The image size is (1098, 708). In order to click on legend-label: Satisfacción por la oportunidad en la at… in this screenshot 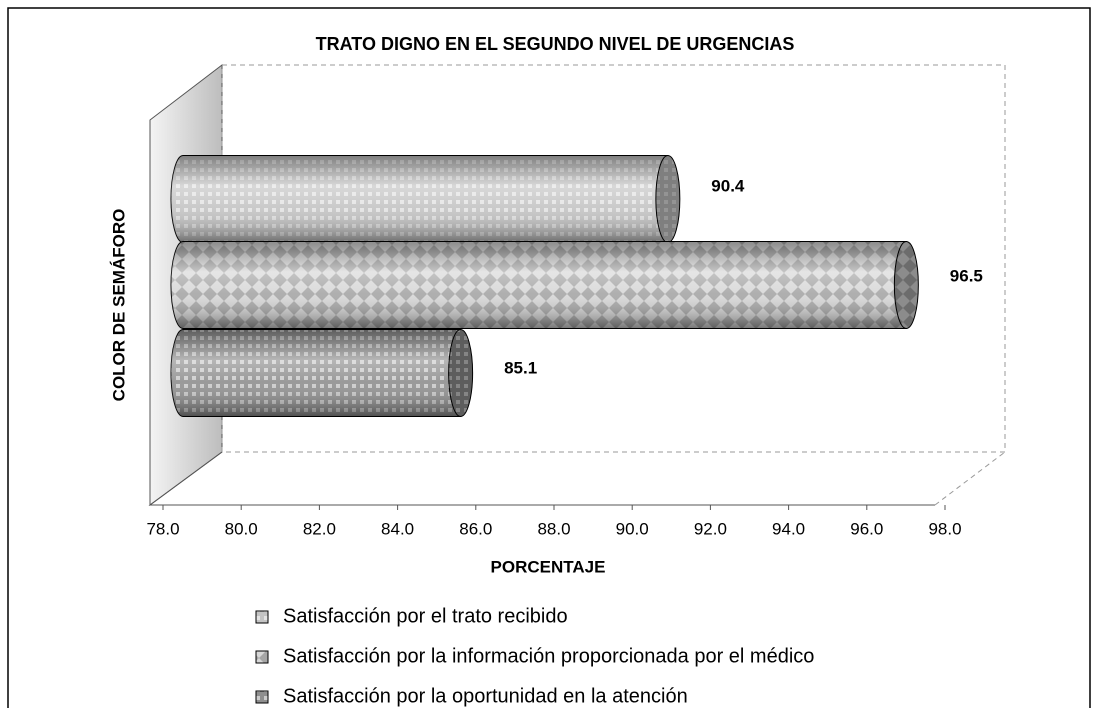, I will do `click(485, 696)`.